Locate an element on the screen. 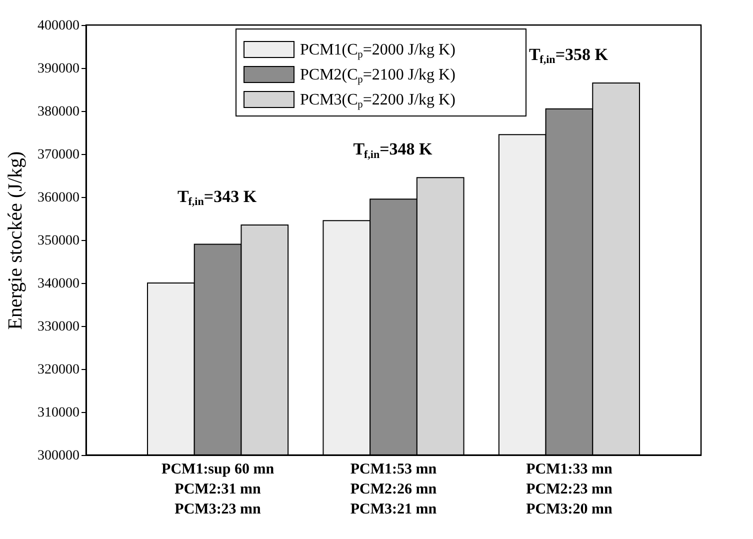 The width and height of the screenshot is (753, 539). y-axis-title: Energie stockée (J/kg) is located at coordinates (15, 240).